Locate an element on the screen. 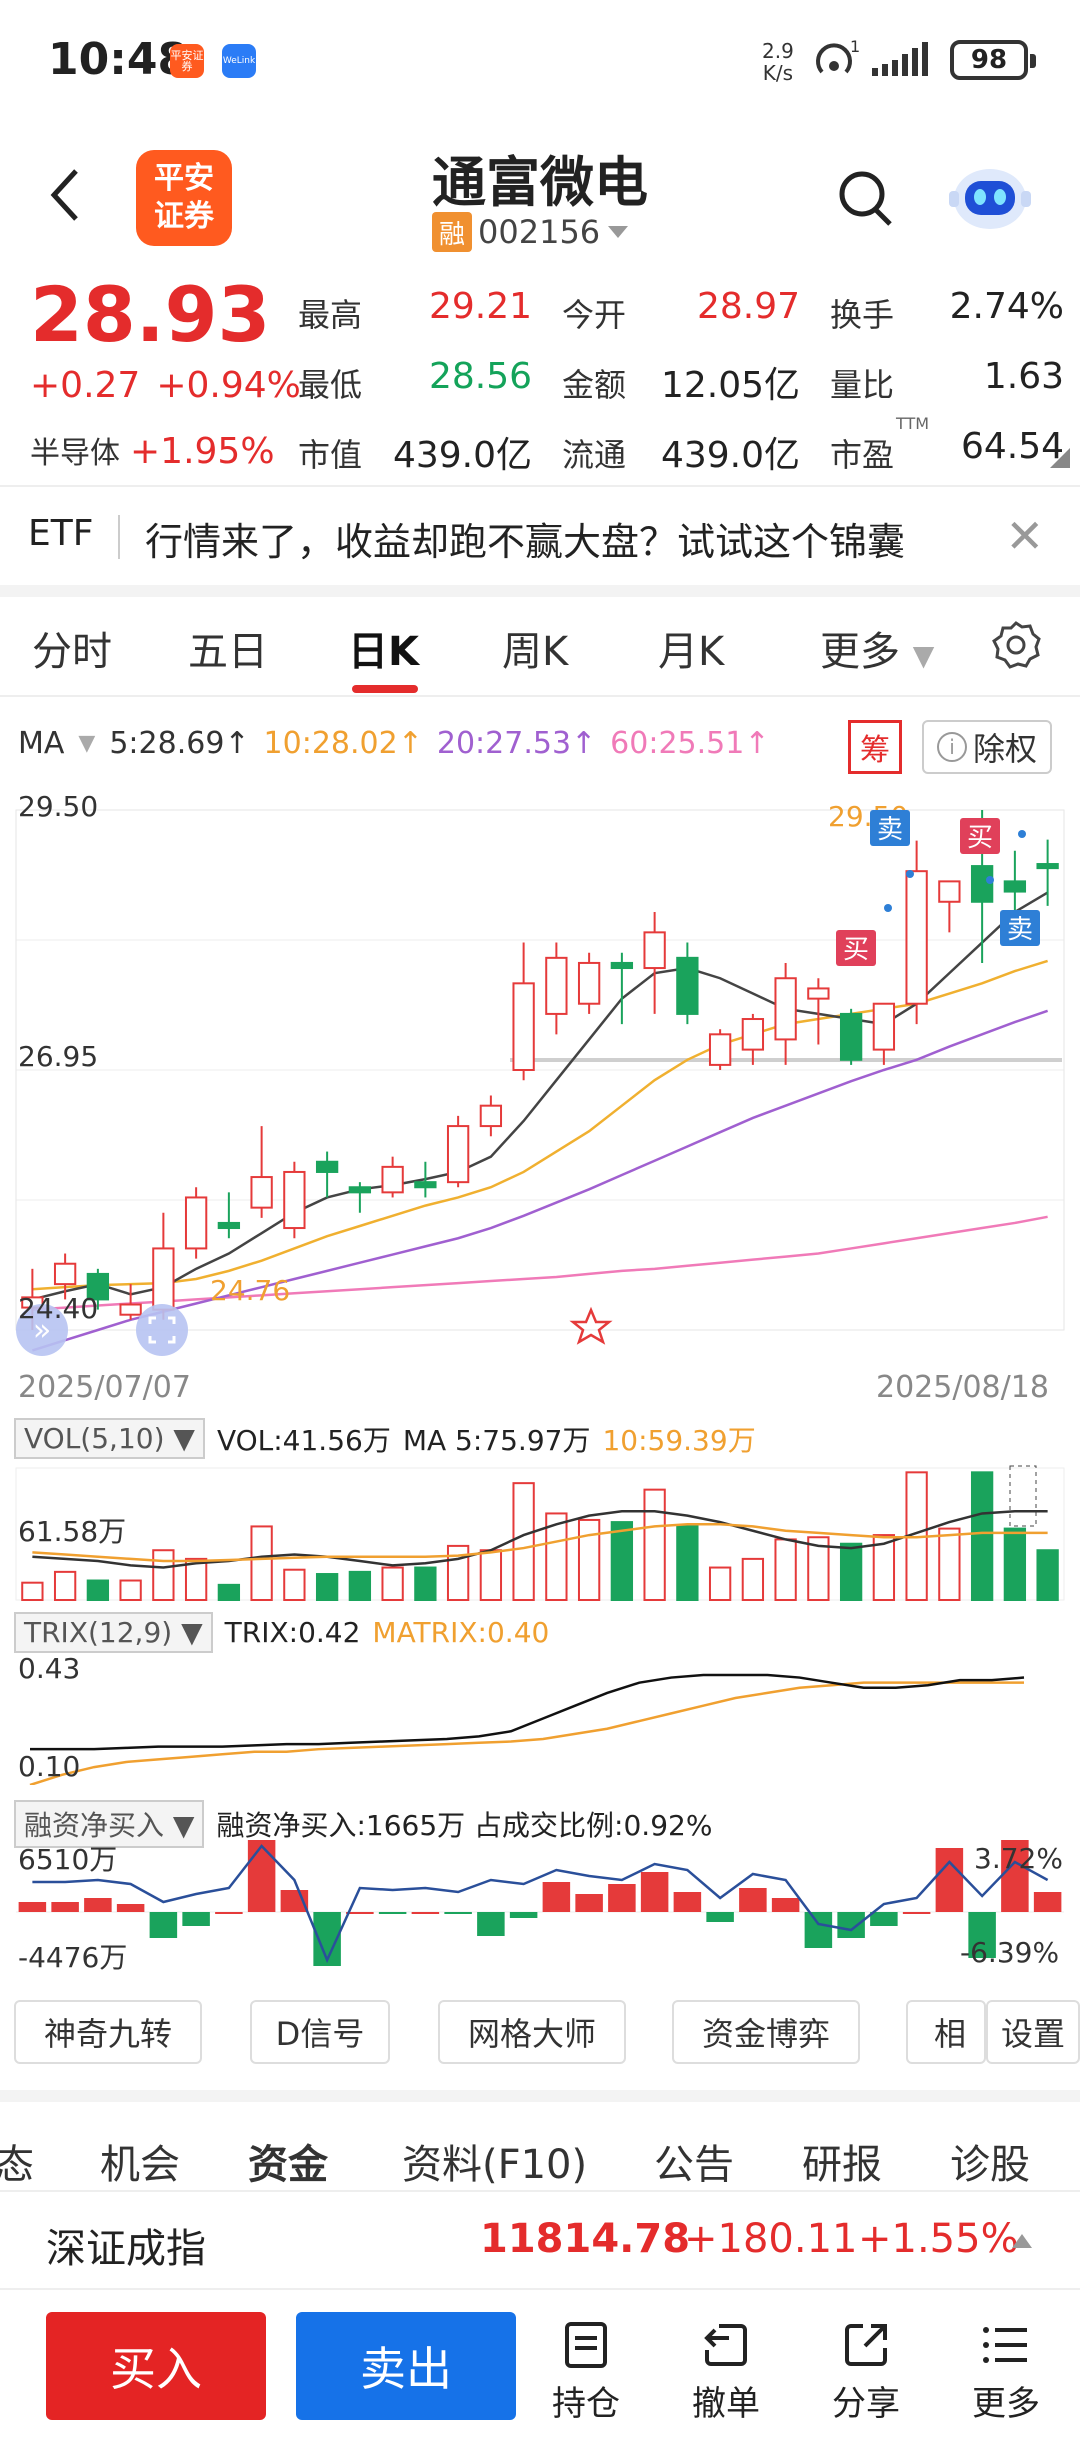 This screenshot has height=2440, width=1080. search-icon is located at coordinates (866, 198).